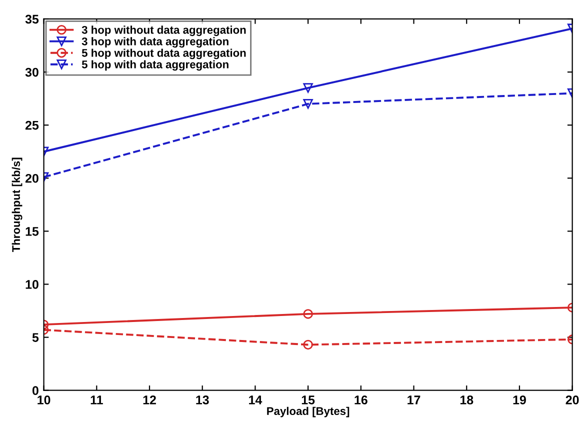  What do you see at coordinates (308, 412) in the screenshot?
I see `x-axis-title: Payload [Bytes]` at bounding box center [308, 412].